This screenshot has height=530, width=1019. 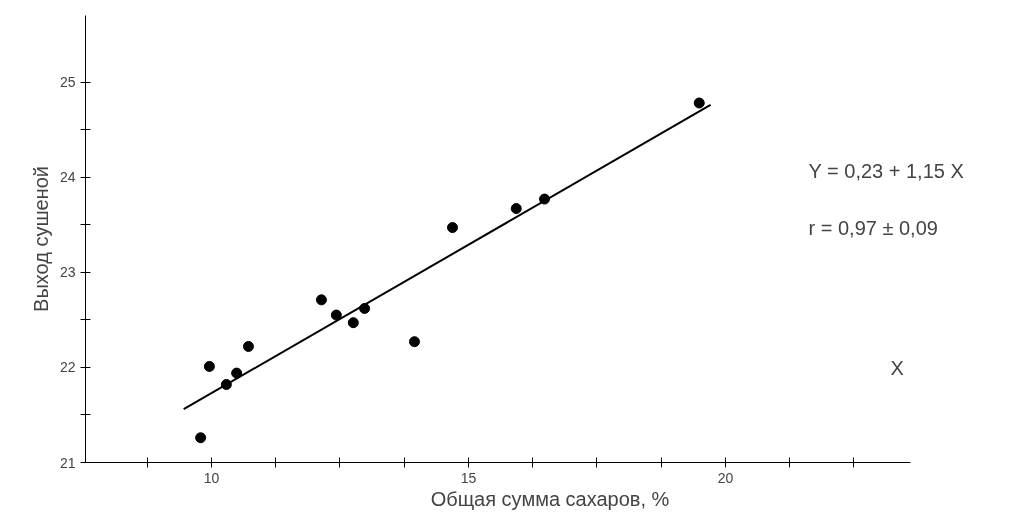 I want to click on x-axis-title: Общая сумма сахаров, %, so click(x=550, y=498).